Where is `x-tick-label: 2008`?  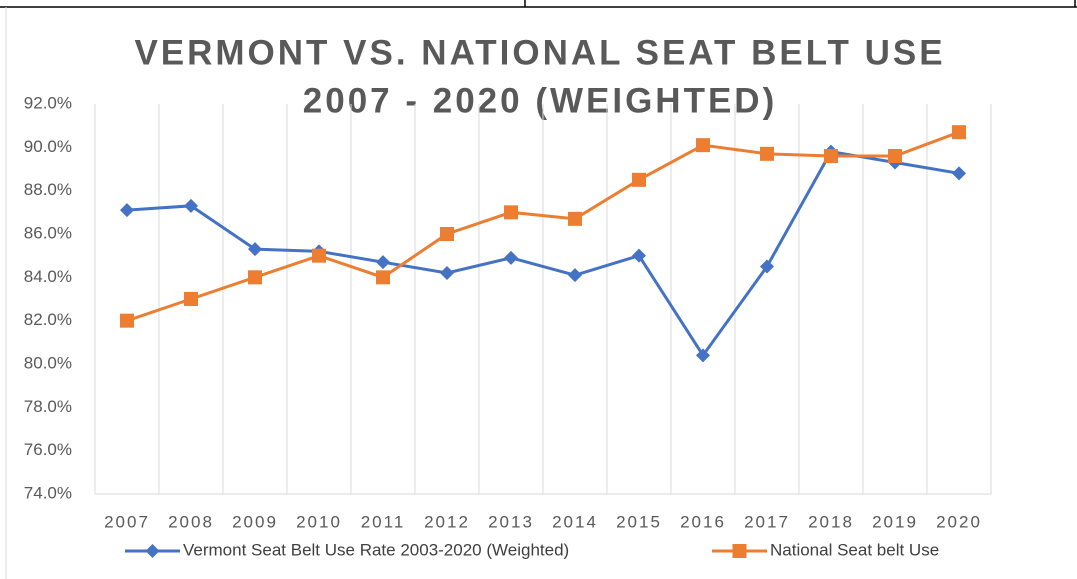 x-tick-label: 2008 is located at coordinates (191, 521).